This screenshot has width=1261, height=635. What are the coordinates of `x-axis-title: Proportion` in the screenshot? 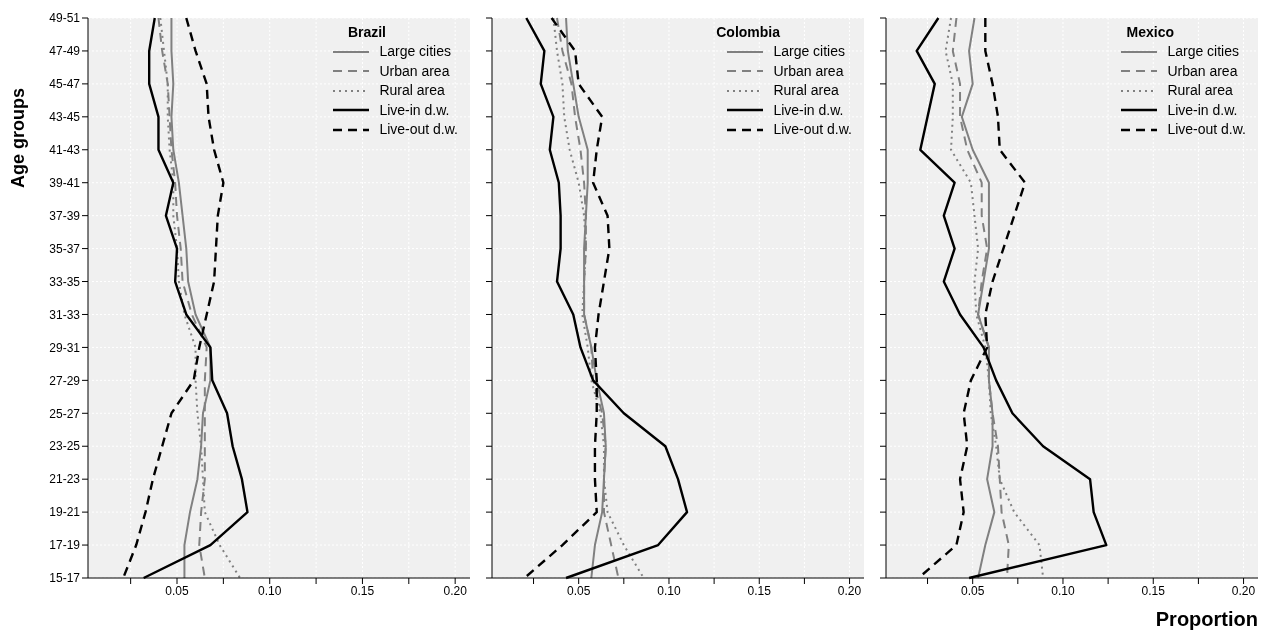 It's located at (1206, 619).